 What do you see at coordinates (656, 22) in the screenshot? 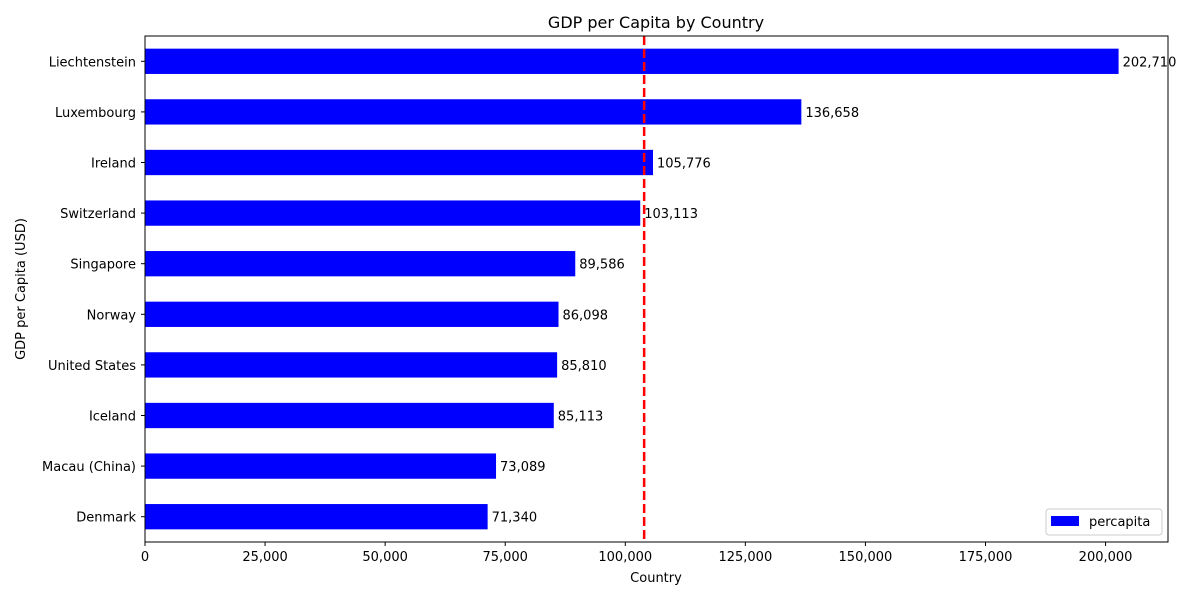
I see `chart-title: GDP per Capita by Country` at bounding box center [656, 22].